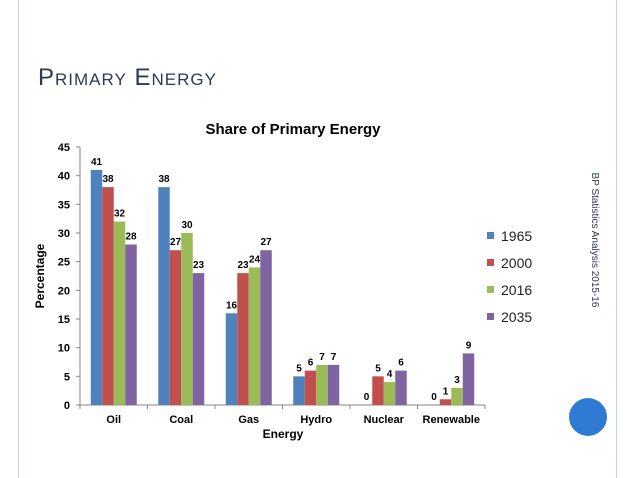  What do you see at coordinates (64, 320) in the screenshot?
I see `y-tick-label: 15` at bounding box center [64, 320].